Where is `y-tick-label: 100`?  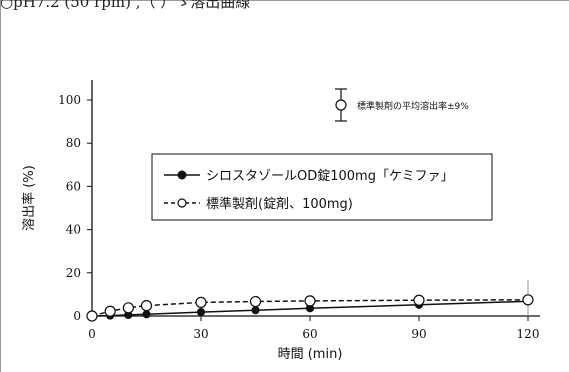 y-tick-label: 100 is located at coordinates (69, 100).